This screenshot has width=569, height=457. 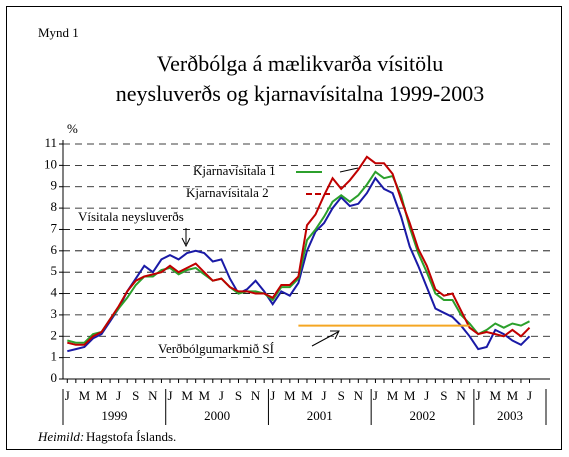 I want to click on source: Hagstofa Íslands., so click(x=131, y=436).